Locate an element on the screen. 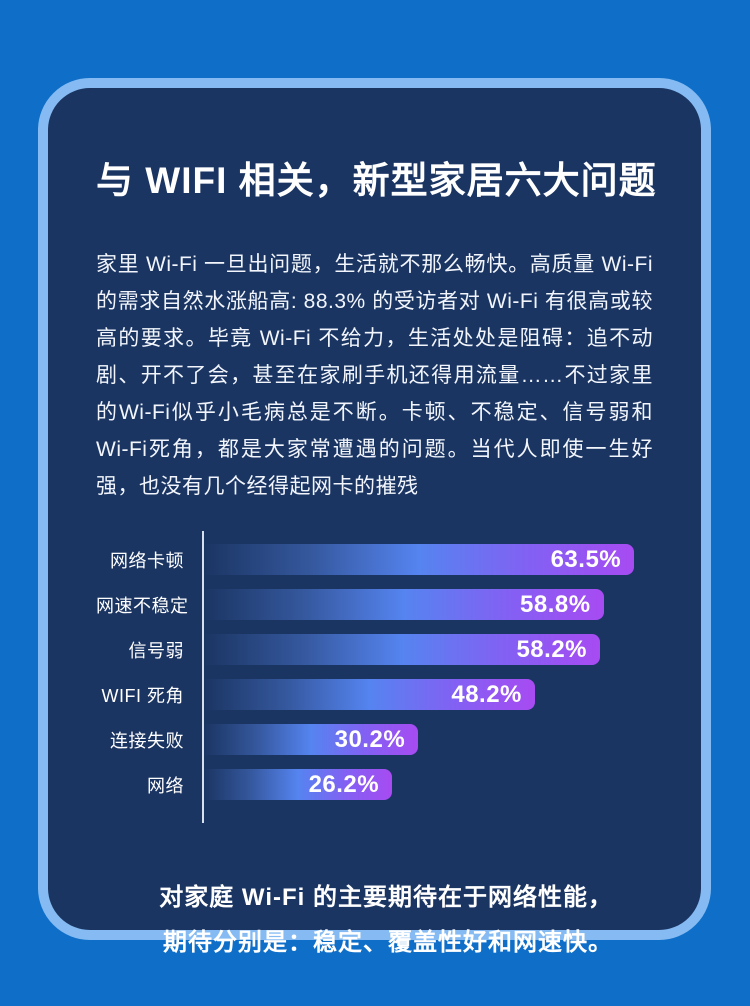 The width and height of the screenshot is (750, 1006). chart-row: 网络卡顿 63.5% is located at coordinates (374, 559).